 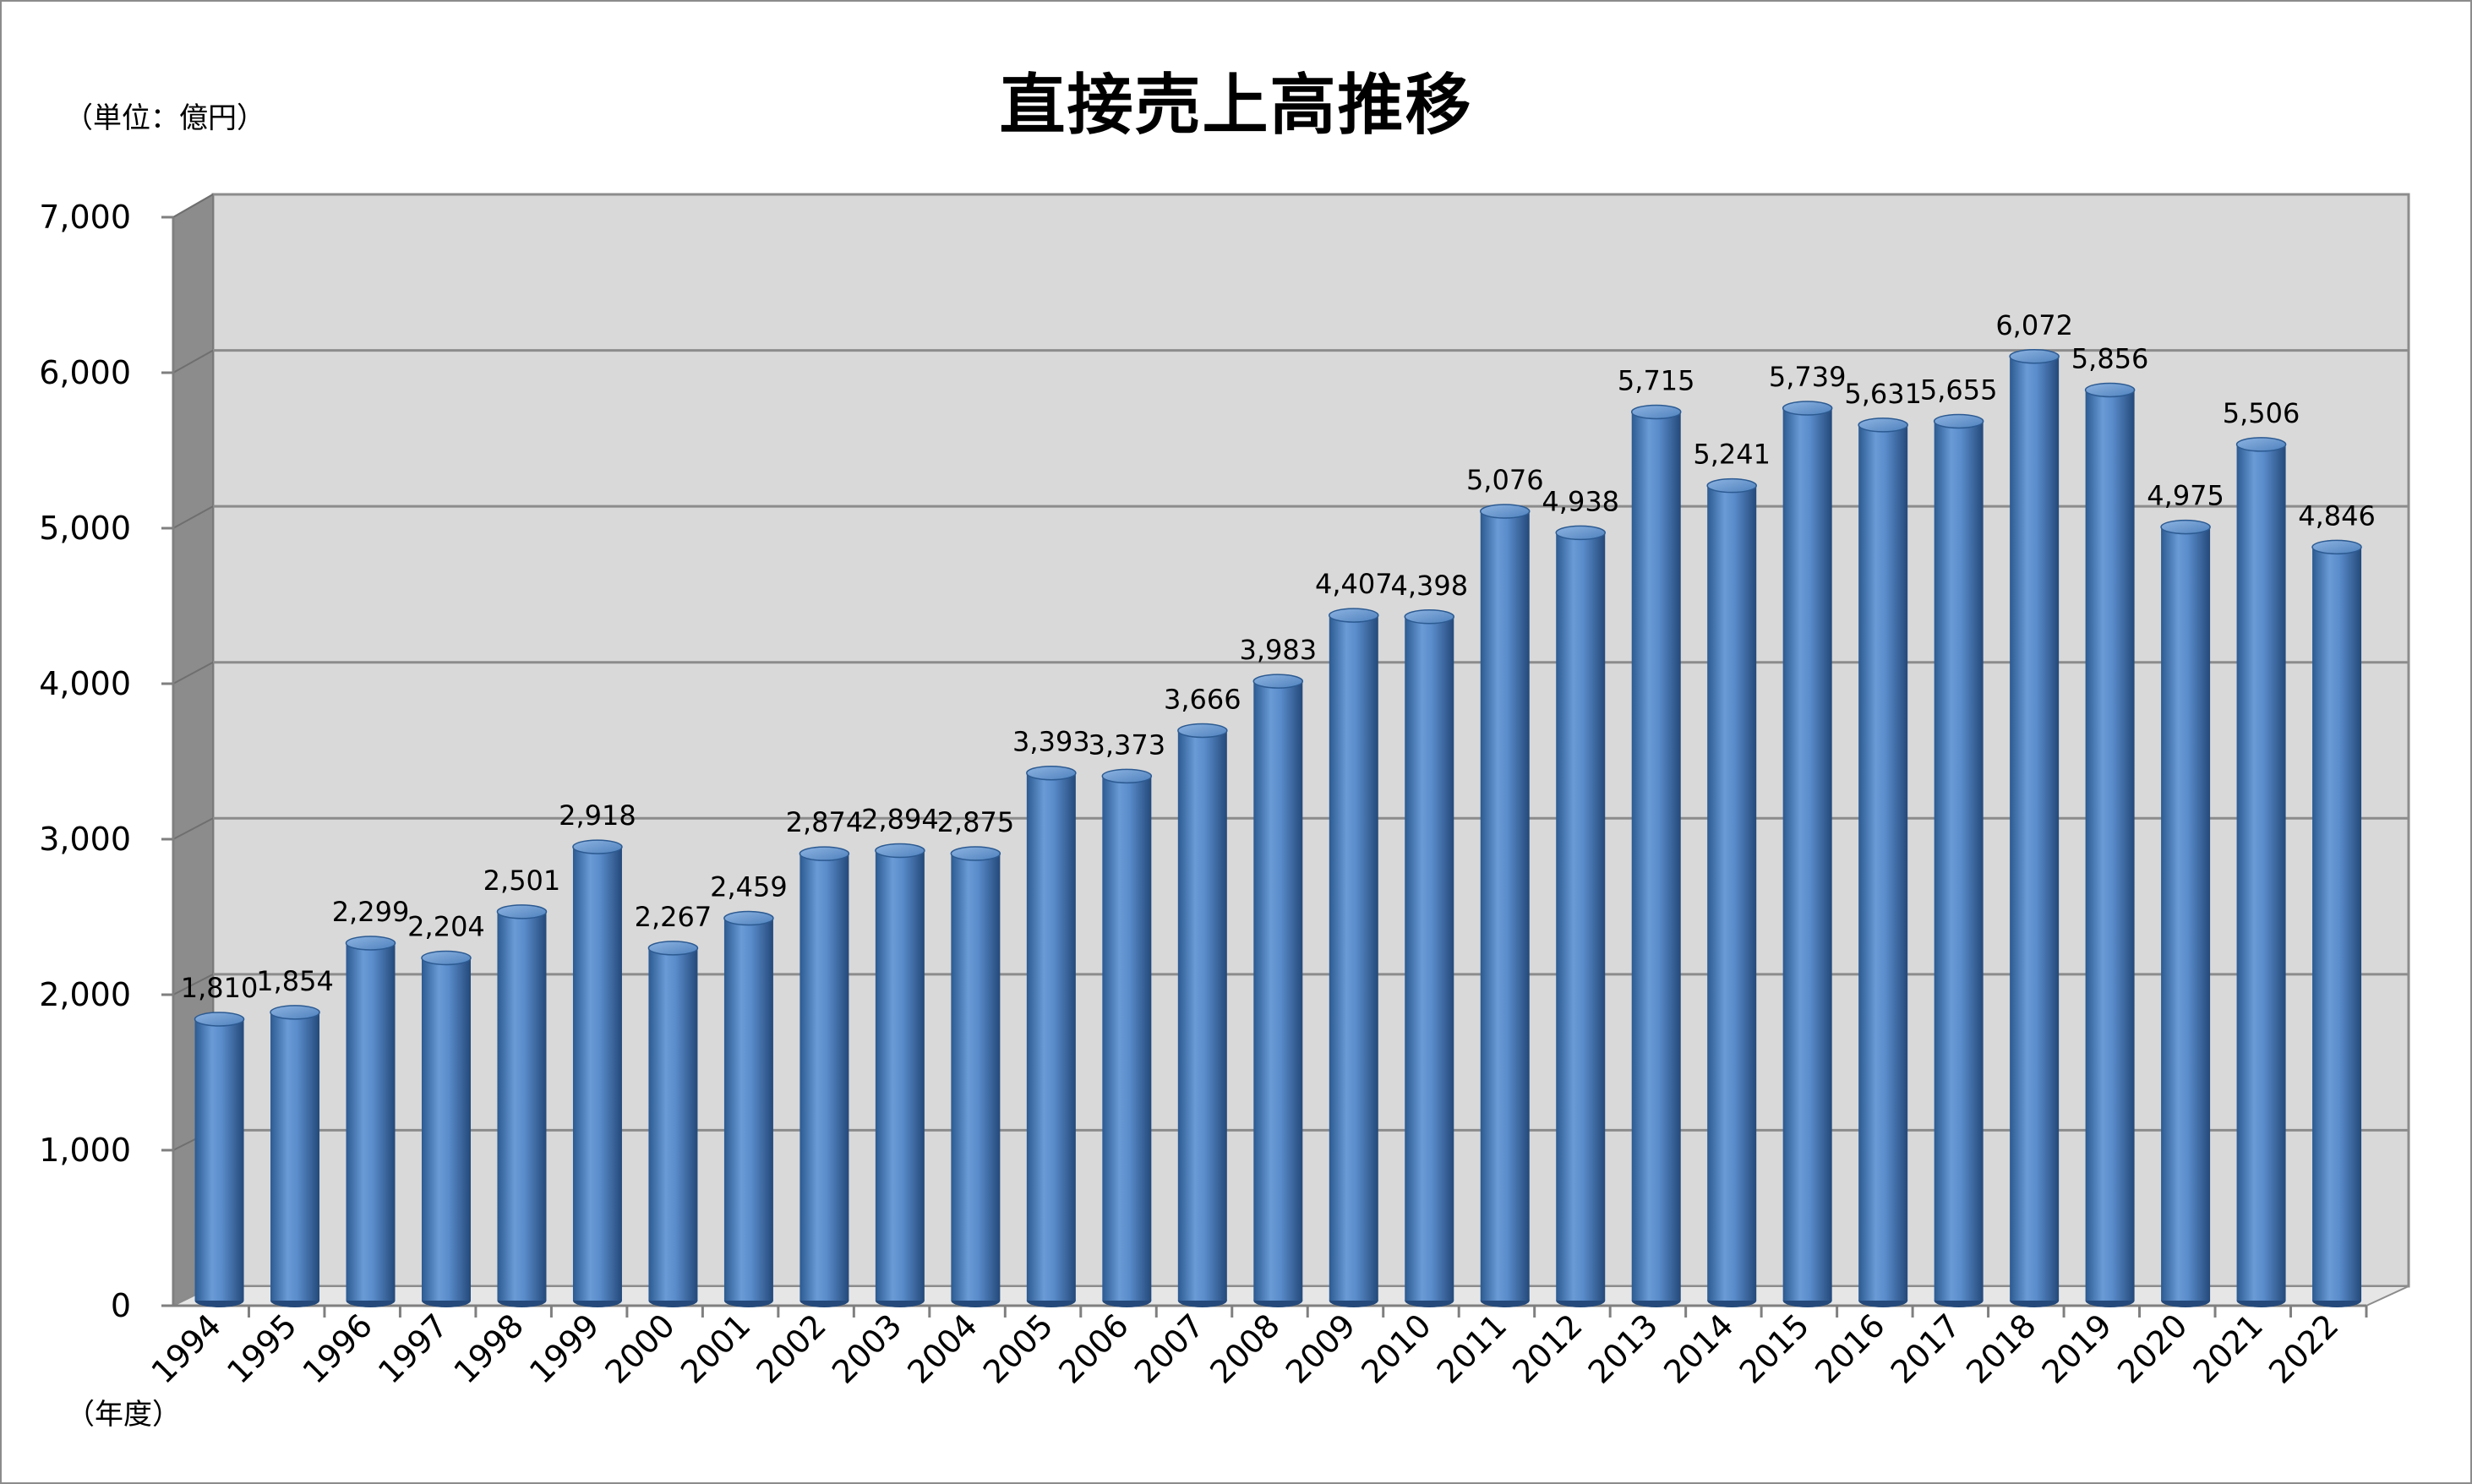 I want to click on x-tick-label: 2005, so click(x=1018, y=1349).